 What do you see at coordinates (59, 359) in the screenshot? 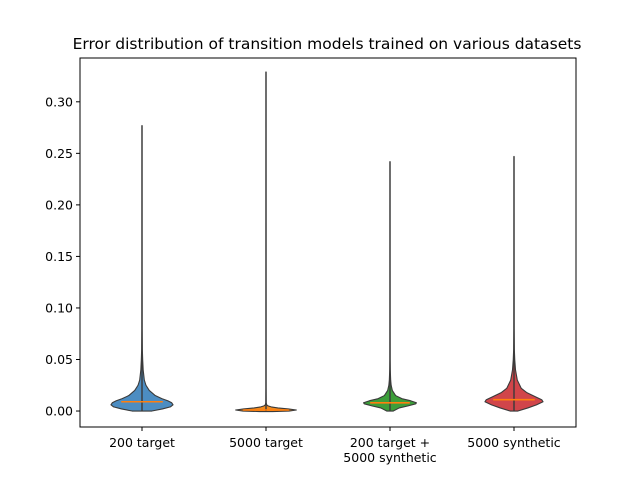
I see `y-tick-label: 0.05` at bounding box center [59, 359].